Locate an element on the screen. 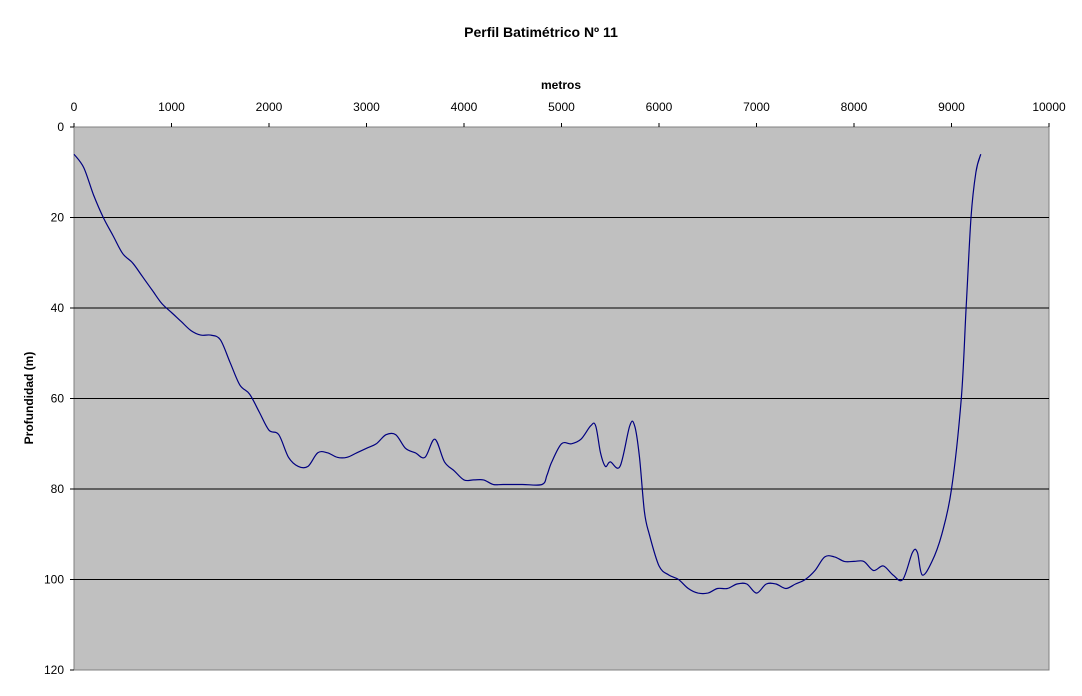 The image size is (1082, 696). x-tick-label-9000: 9000 is located at coordinates (951, 107).